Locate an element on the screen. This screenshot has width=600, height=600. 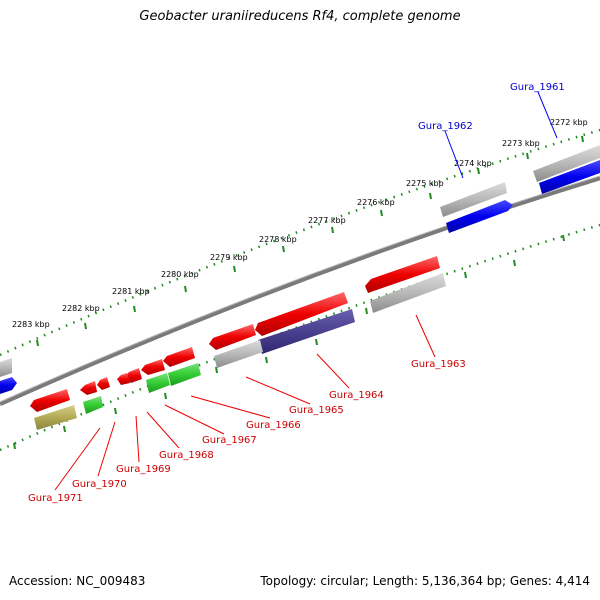
gene-feature-forward-left is located at coordinates (8, 385).